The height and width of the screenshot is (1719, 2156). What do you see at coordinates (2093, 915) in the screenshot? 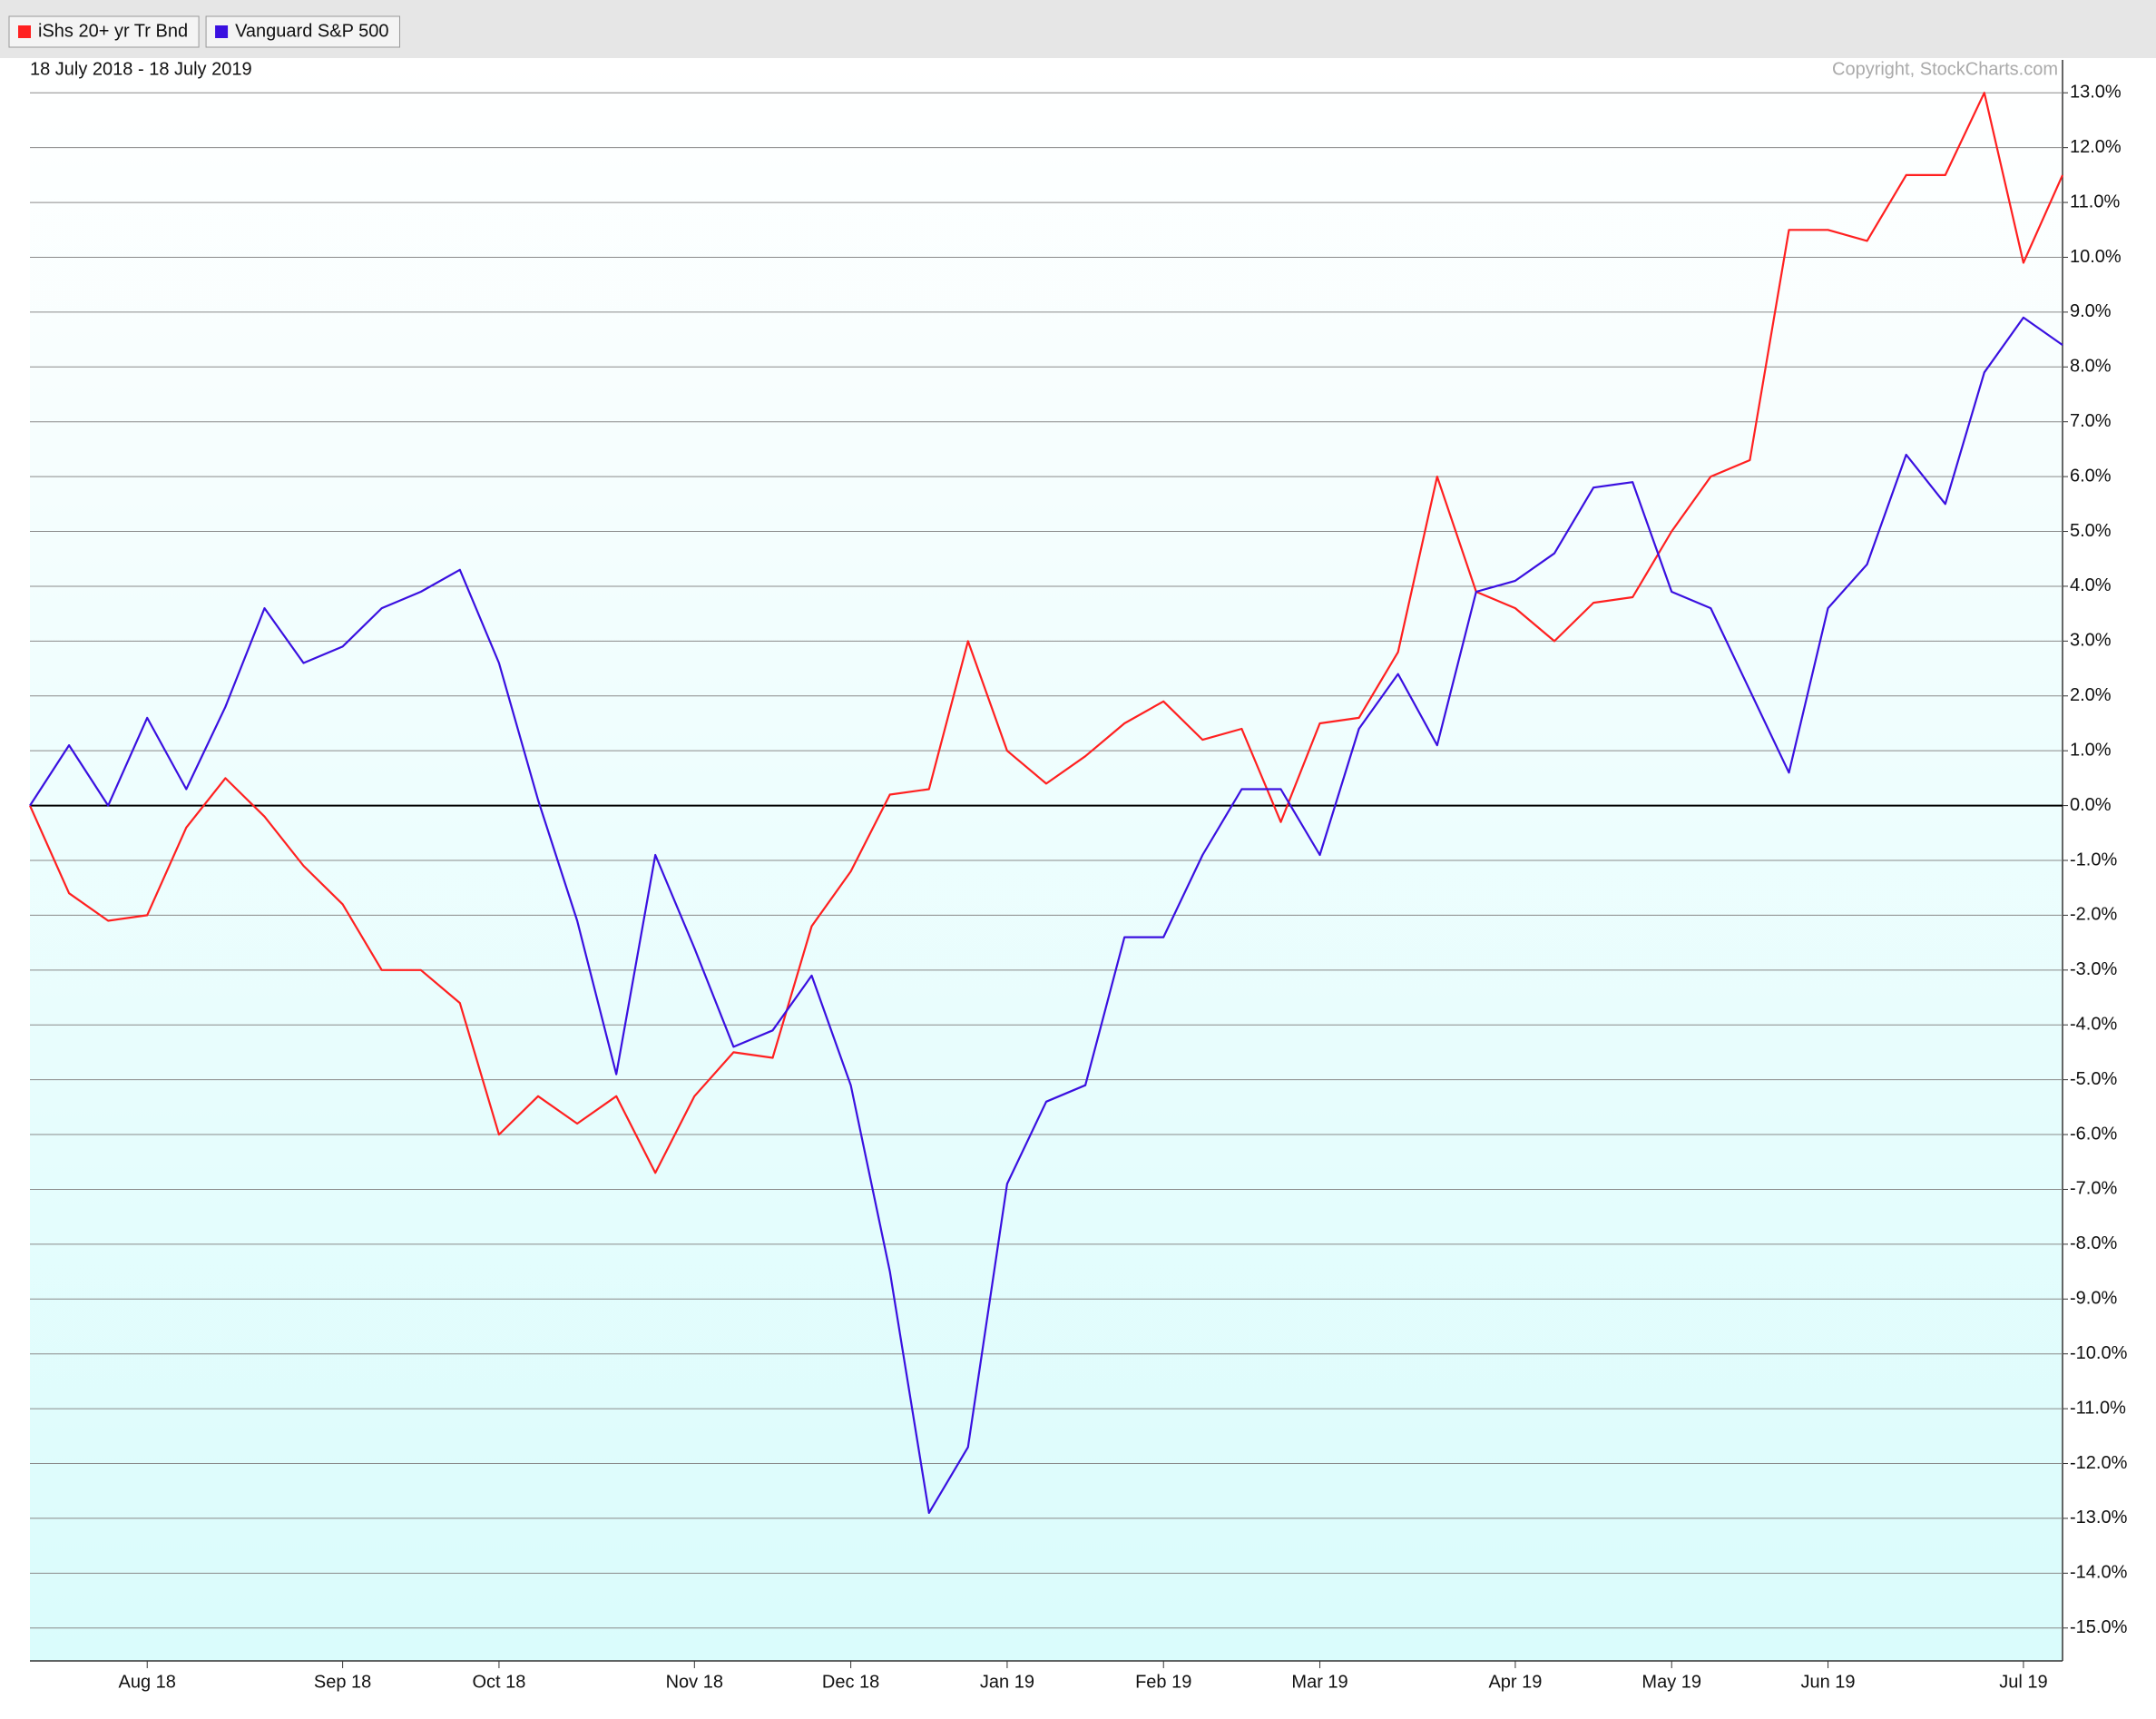
I see `y-tick-label: -2.0%` at bounding box center [2093, 915].